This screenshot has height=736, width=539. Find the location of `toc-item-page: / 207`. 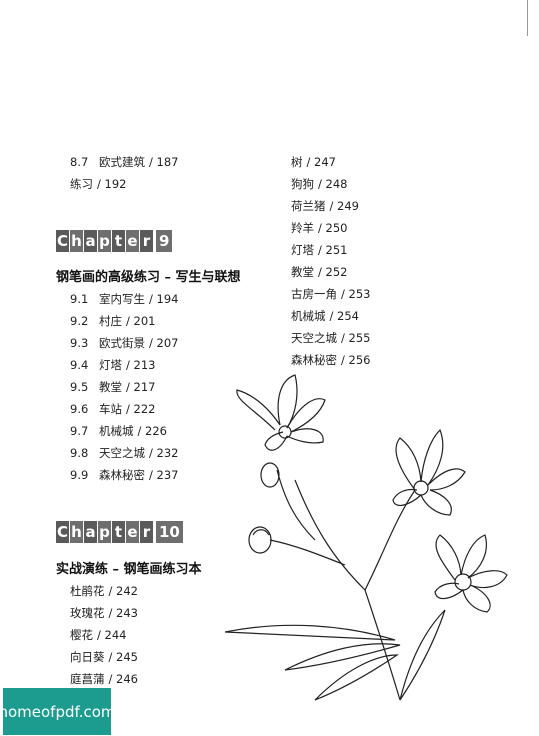

toc-item-page: / 207 is located at coordinates (164, 343).